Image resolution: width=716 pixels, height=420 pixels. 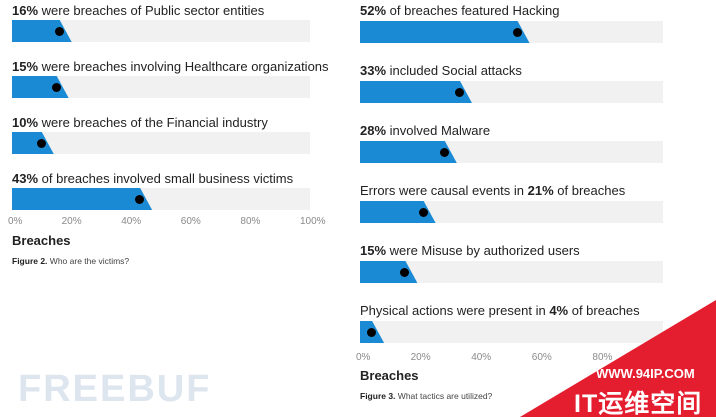 What do you see at coordinates (30, 261) in the screenshot?
I see `caption-figure-number: Figure 2.` at bounding box center [30, 261].